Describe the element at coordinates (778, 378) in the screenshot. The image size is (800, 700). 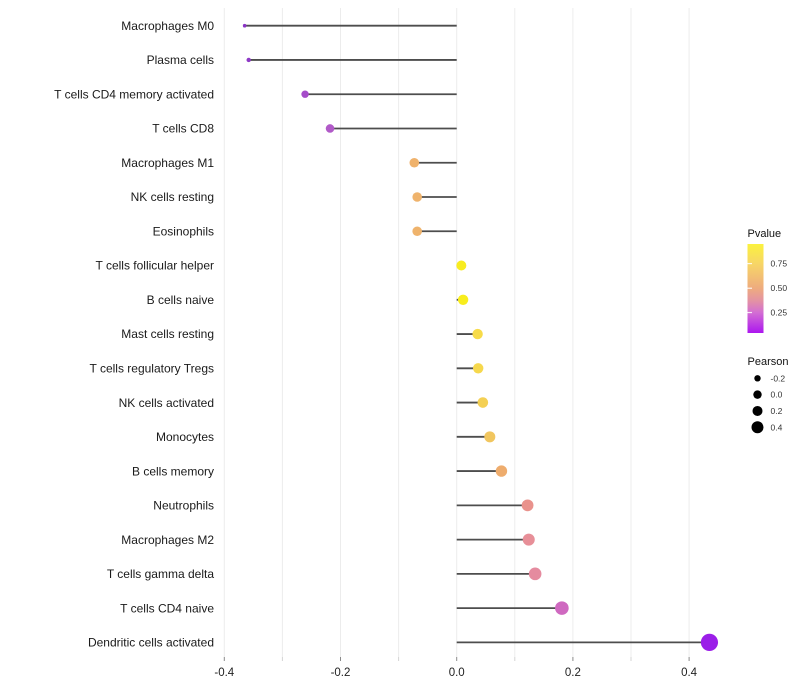
I see `pearson-legend-label: -0.2` at that location.